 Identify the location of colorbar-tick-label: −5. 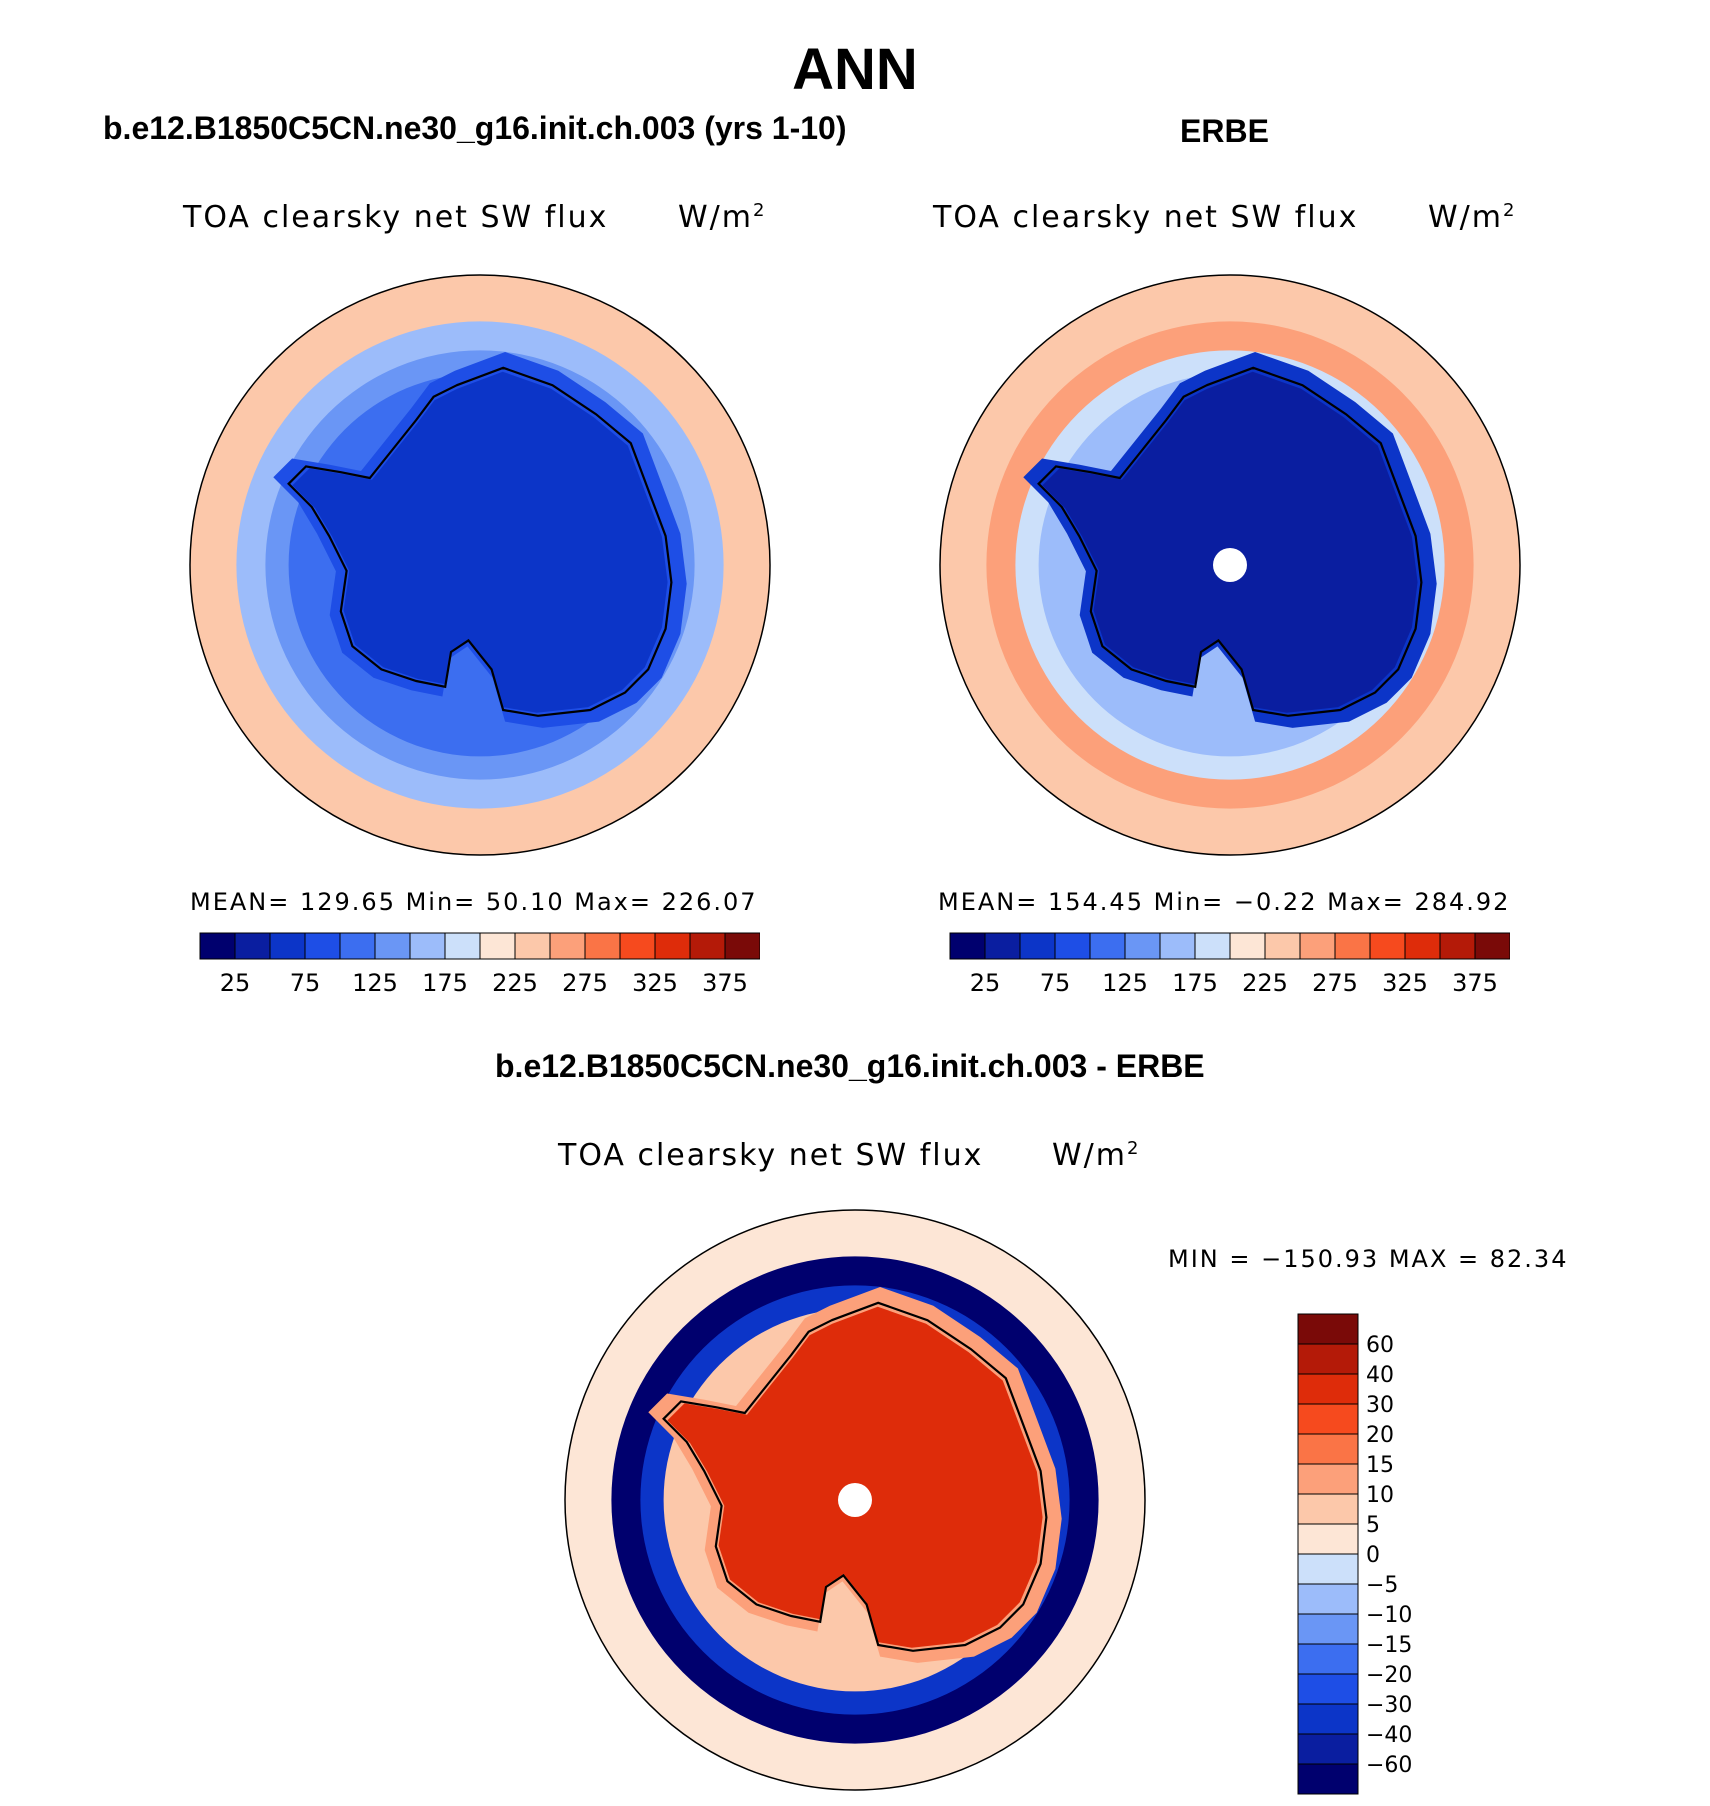
(1382, 1585).